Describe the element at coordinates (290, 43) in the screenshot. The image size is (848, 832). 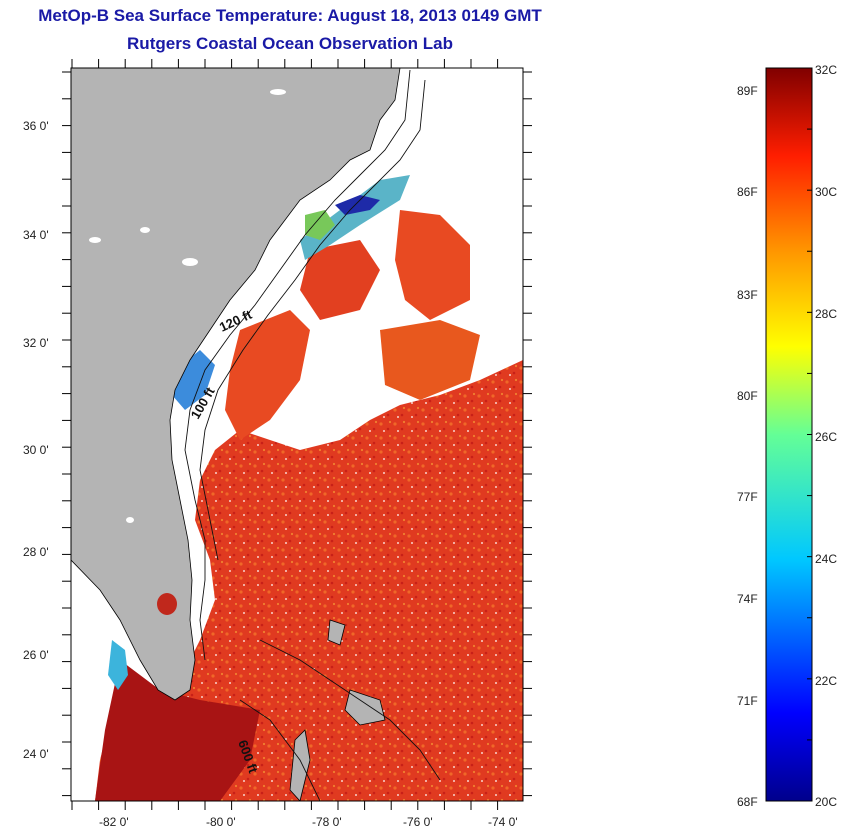
I see `map-subtitle: Rutgers Coastal Ocean Observation Lab` at that location.